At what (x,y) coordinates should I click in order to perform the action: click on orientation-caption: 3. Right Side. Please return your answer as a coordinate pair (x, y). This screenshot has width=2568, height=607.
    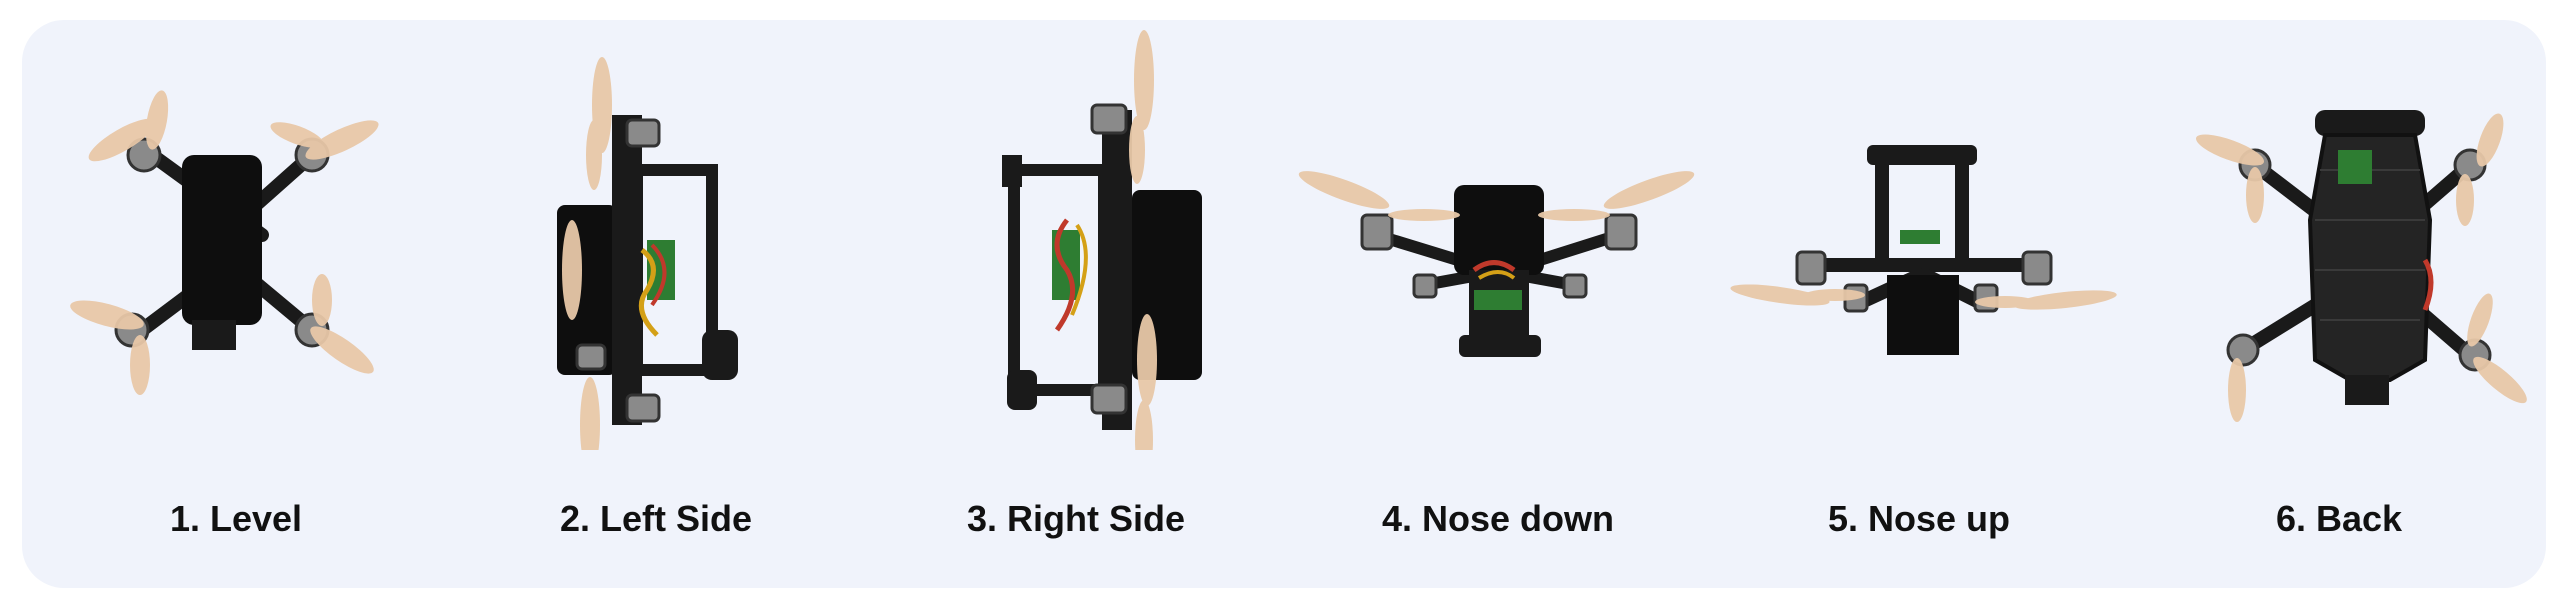
    Looking at the image, I should click on (1076, 518).